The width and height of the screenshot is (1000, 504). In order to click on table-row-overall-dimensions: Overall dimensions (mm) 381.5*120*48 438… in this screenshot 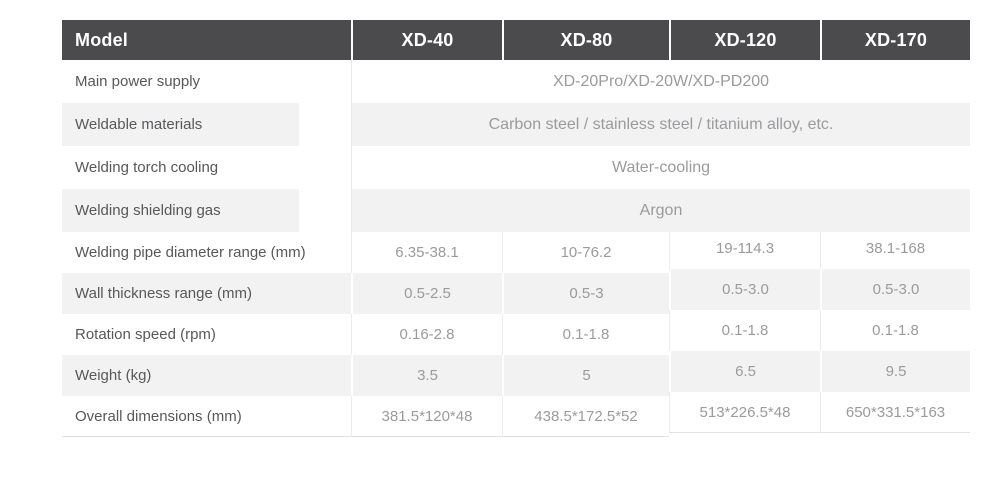, I will do `click(516, 414)`.